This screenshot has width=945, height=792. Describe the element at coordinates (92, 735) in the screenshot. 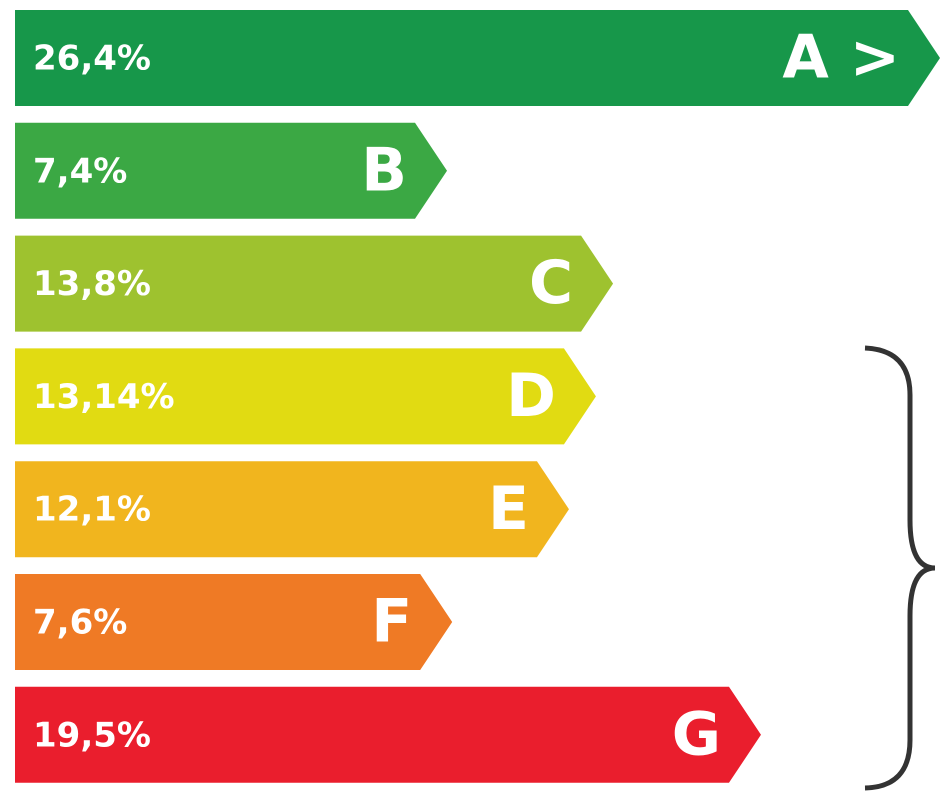

I see `value-label: 19,5%` at that location.